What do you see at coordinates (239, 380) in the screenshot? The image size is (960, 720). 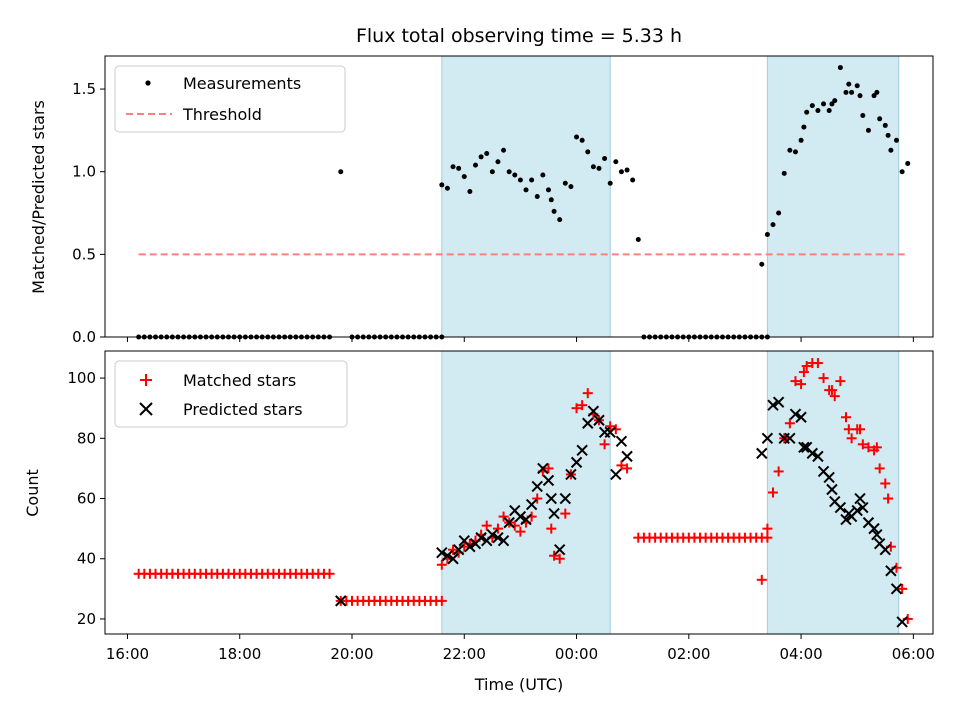 I see `matched-legend-label: Matched stars` at bounding box center [239, 380].